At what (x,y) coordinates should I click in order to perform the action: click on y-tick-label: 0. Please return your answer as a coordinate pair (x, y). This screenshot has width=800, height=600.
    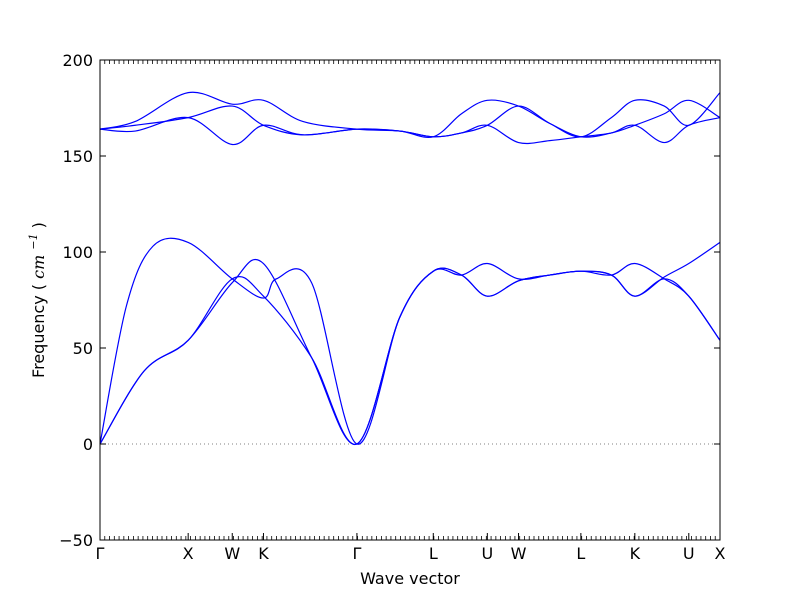
    Looking at the image, I should click on (88, 444).